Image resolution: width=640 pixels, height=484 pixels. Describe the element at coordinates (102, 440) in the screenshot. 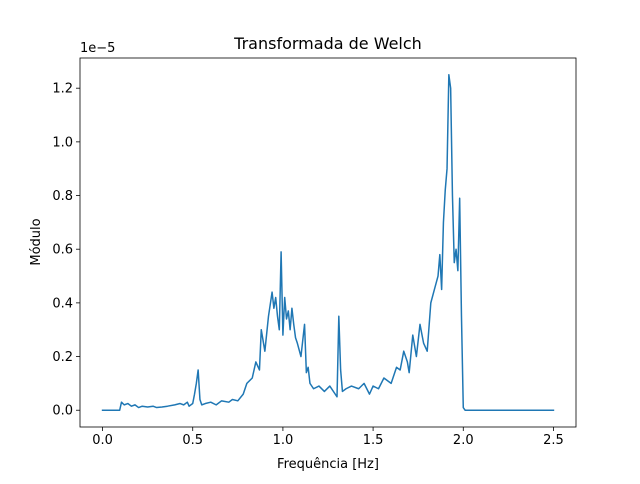

I see `x-tick-label: 0.0` at that location.